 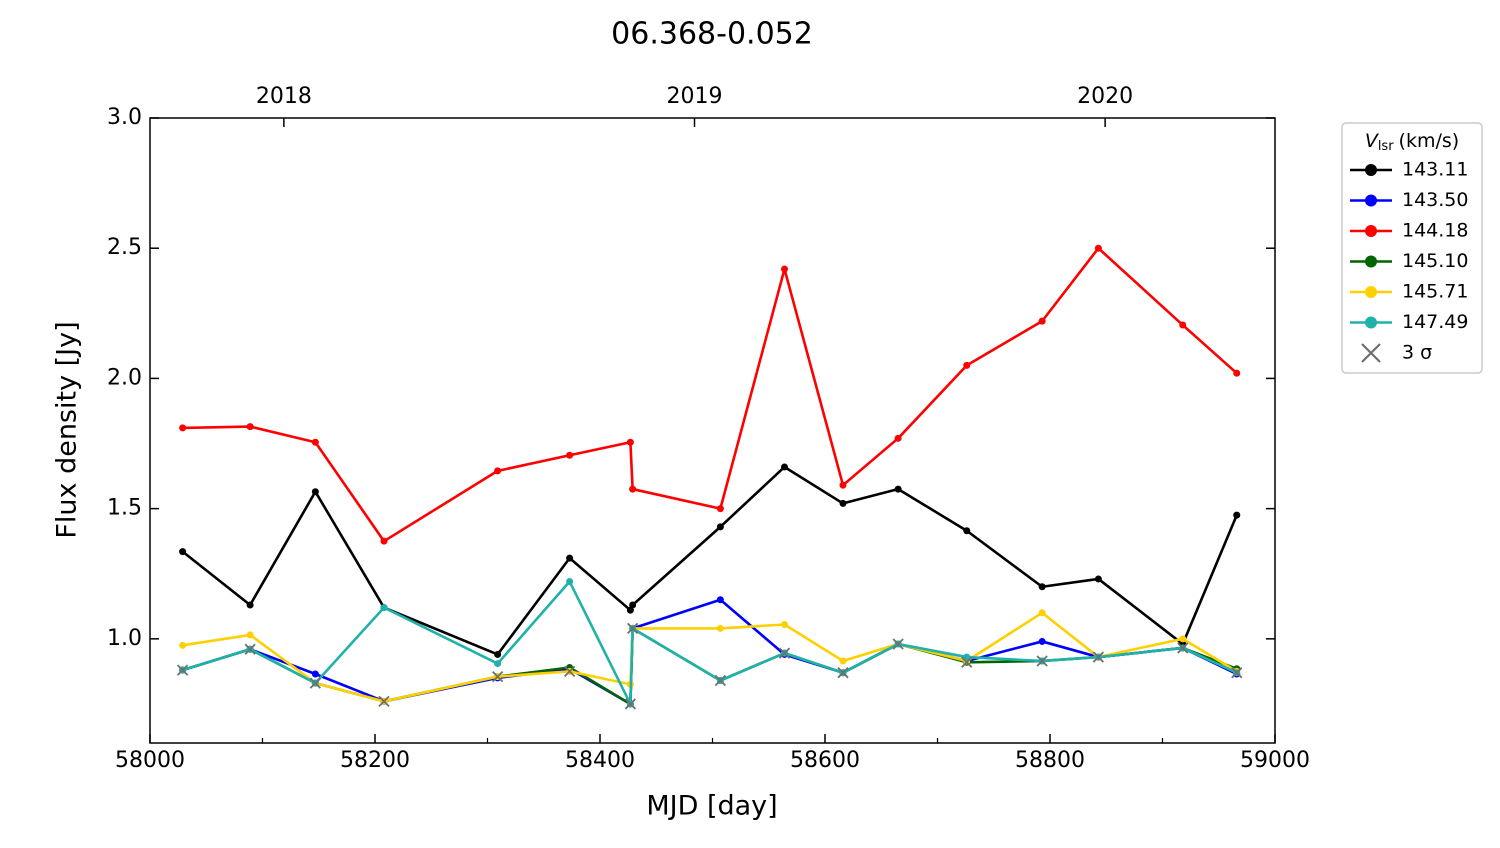 What do you see at coordinates (1371, 353) in the screenshot?
I see `legend-limit-marker` at bounding box center [1371, 353].